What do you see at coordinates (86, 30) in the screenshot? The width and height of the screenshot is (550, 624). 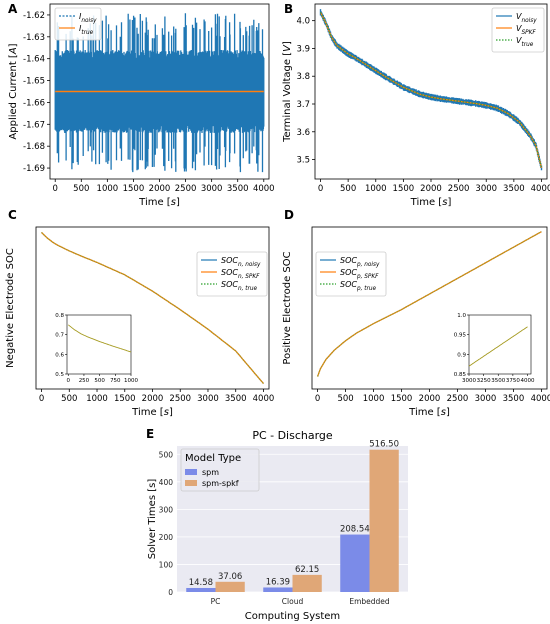 I see `legend-entry: Itrue` at bounding box center [86, 30].